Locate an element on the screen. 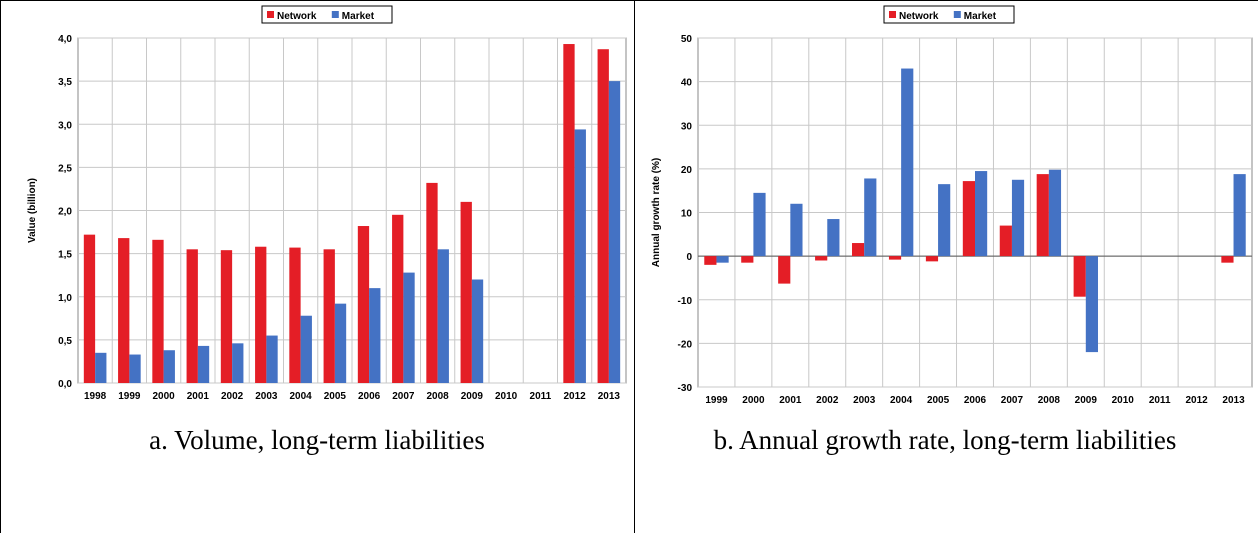 The height and width of the screenshot is (533, 1258). bar-market-1998 is located at coordinates (101, 367).